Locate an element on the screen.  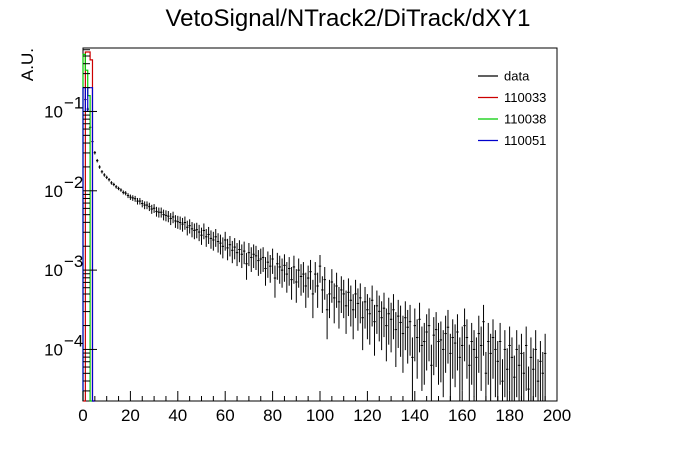
x-axis: 0 20 40 60 80 100 120 140 160 180 200 is located at coordinates (324, 408).